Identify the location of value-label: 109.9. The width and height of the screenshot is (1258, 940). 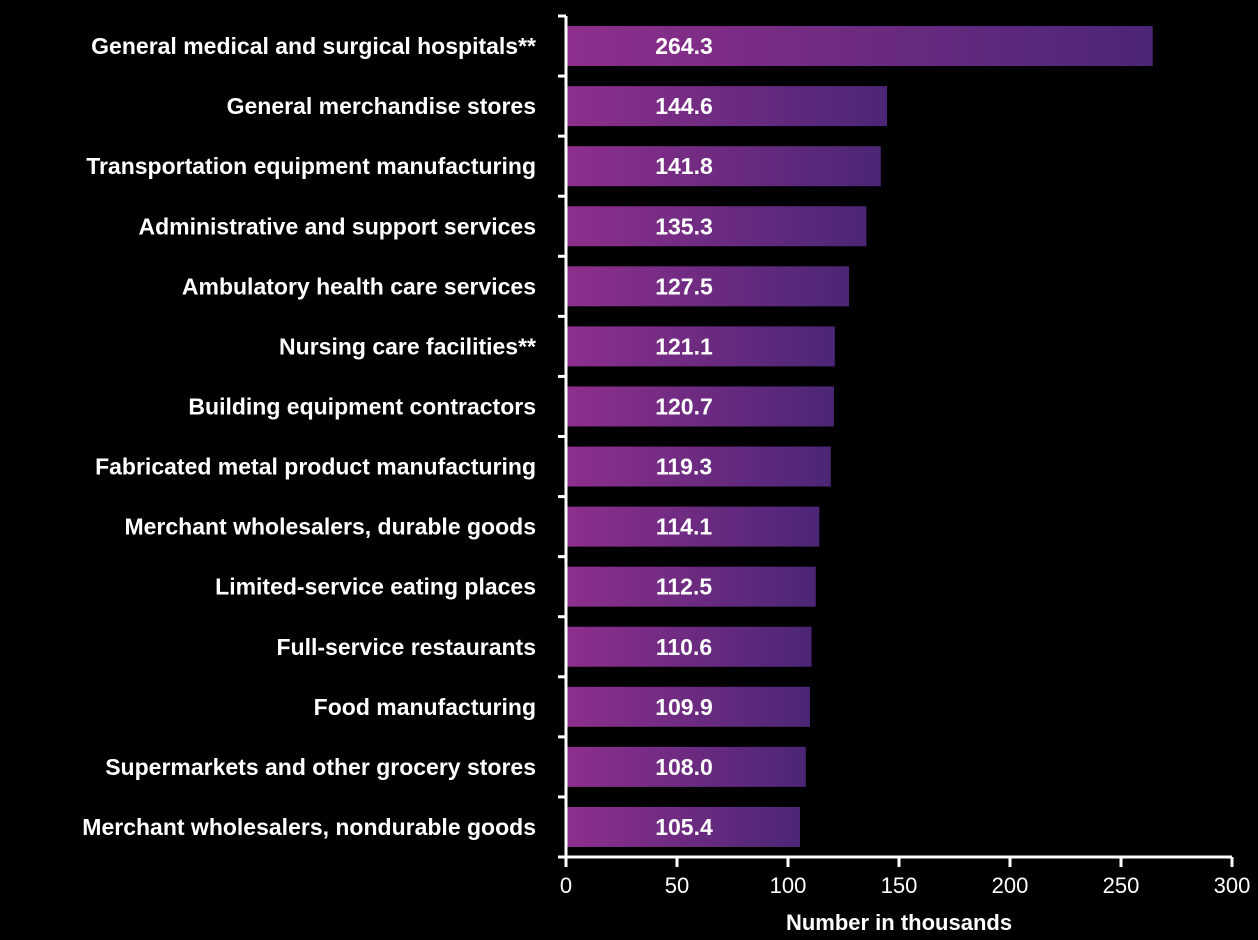
(684, 707).